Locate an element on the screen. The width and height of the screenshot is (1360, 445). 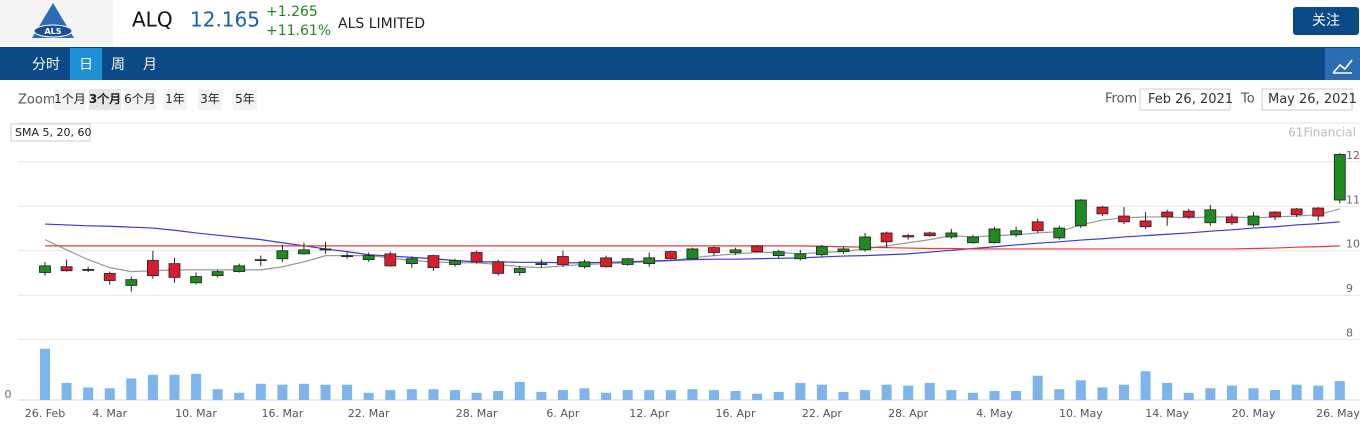
x-tick-label: 10. Mar is located at coordinates (196, 413).